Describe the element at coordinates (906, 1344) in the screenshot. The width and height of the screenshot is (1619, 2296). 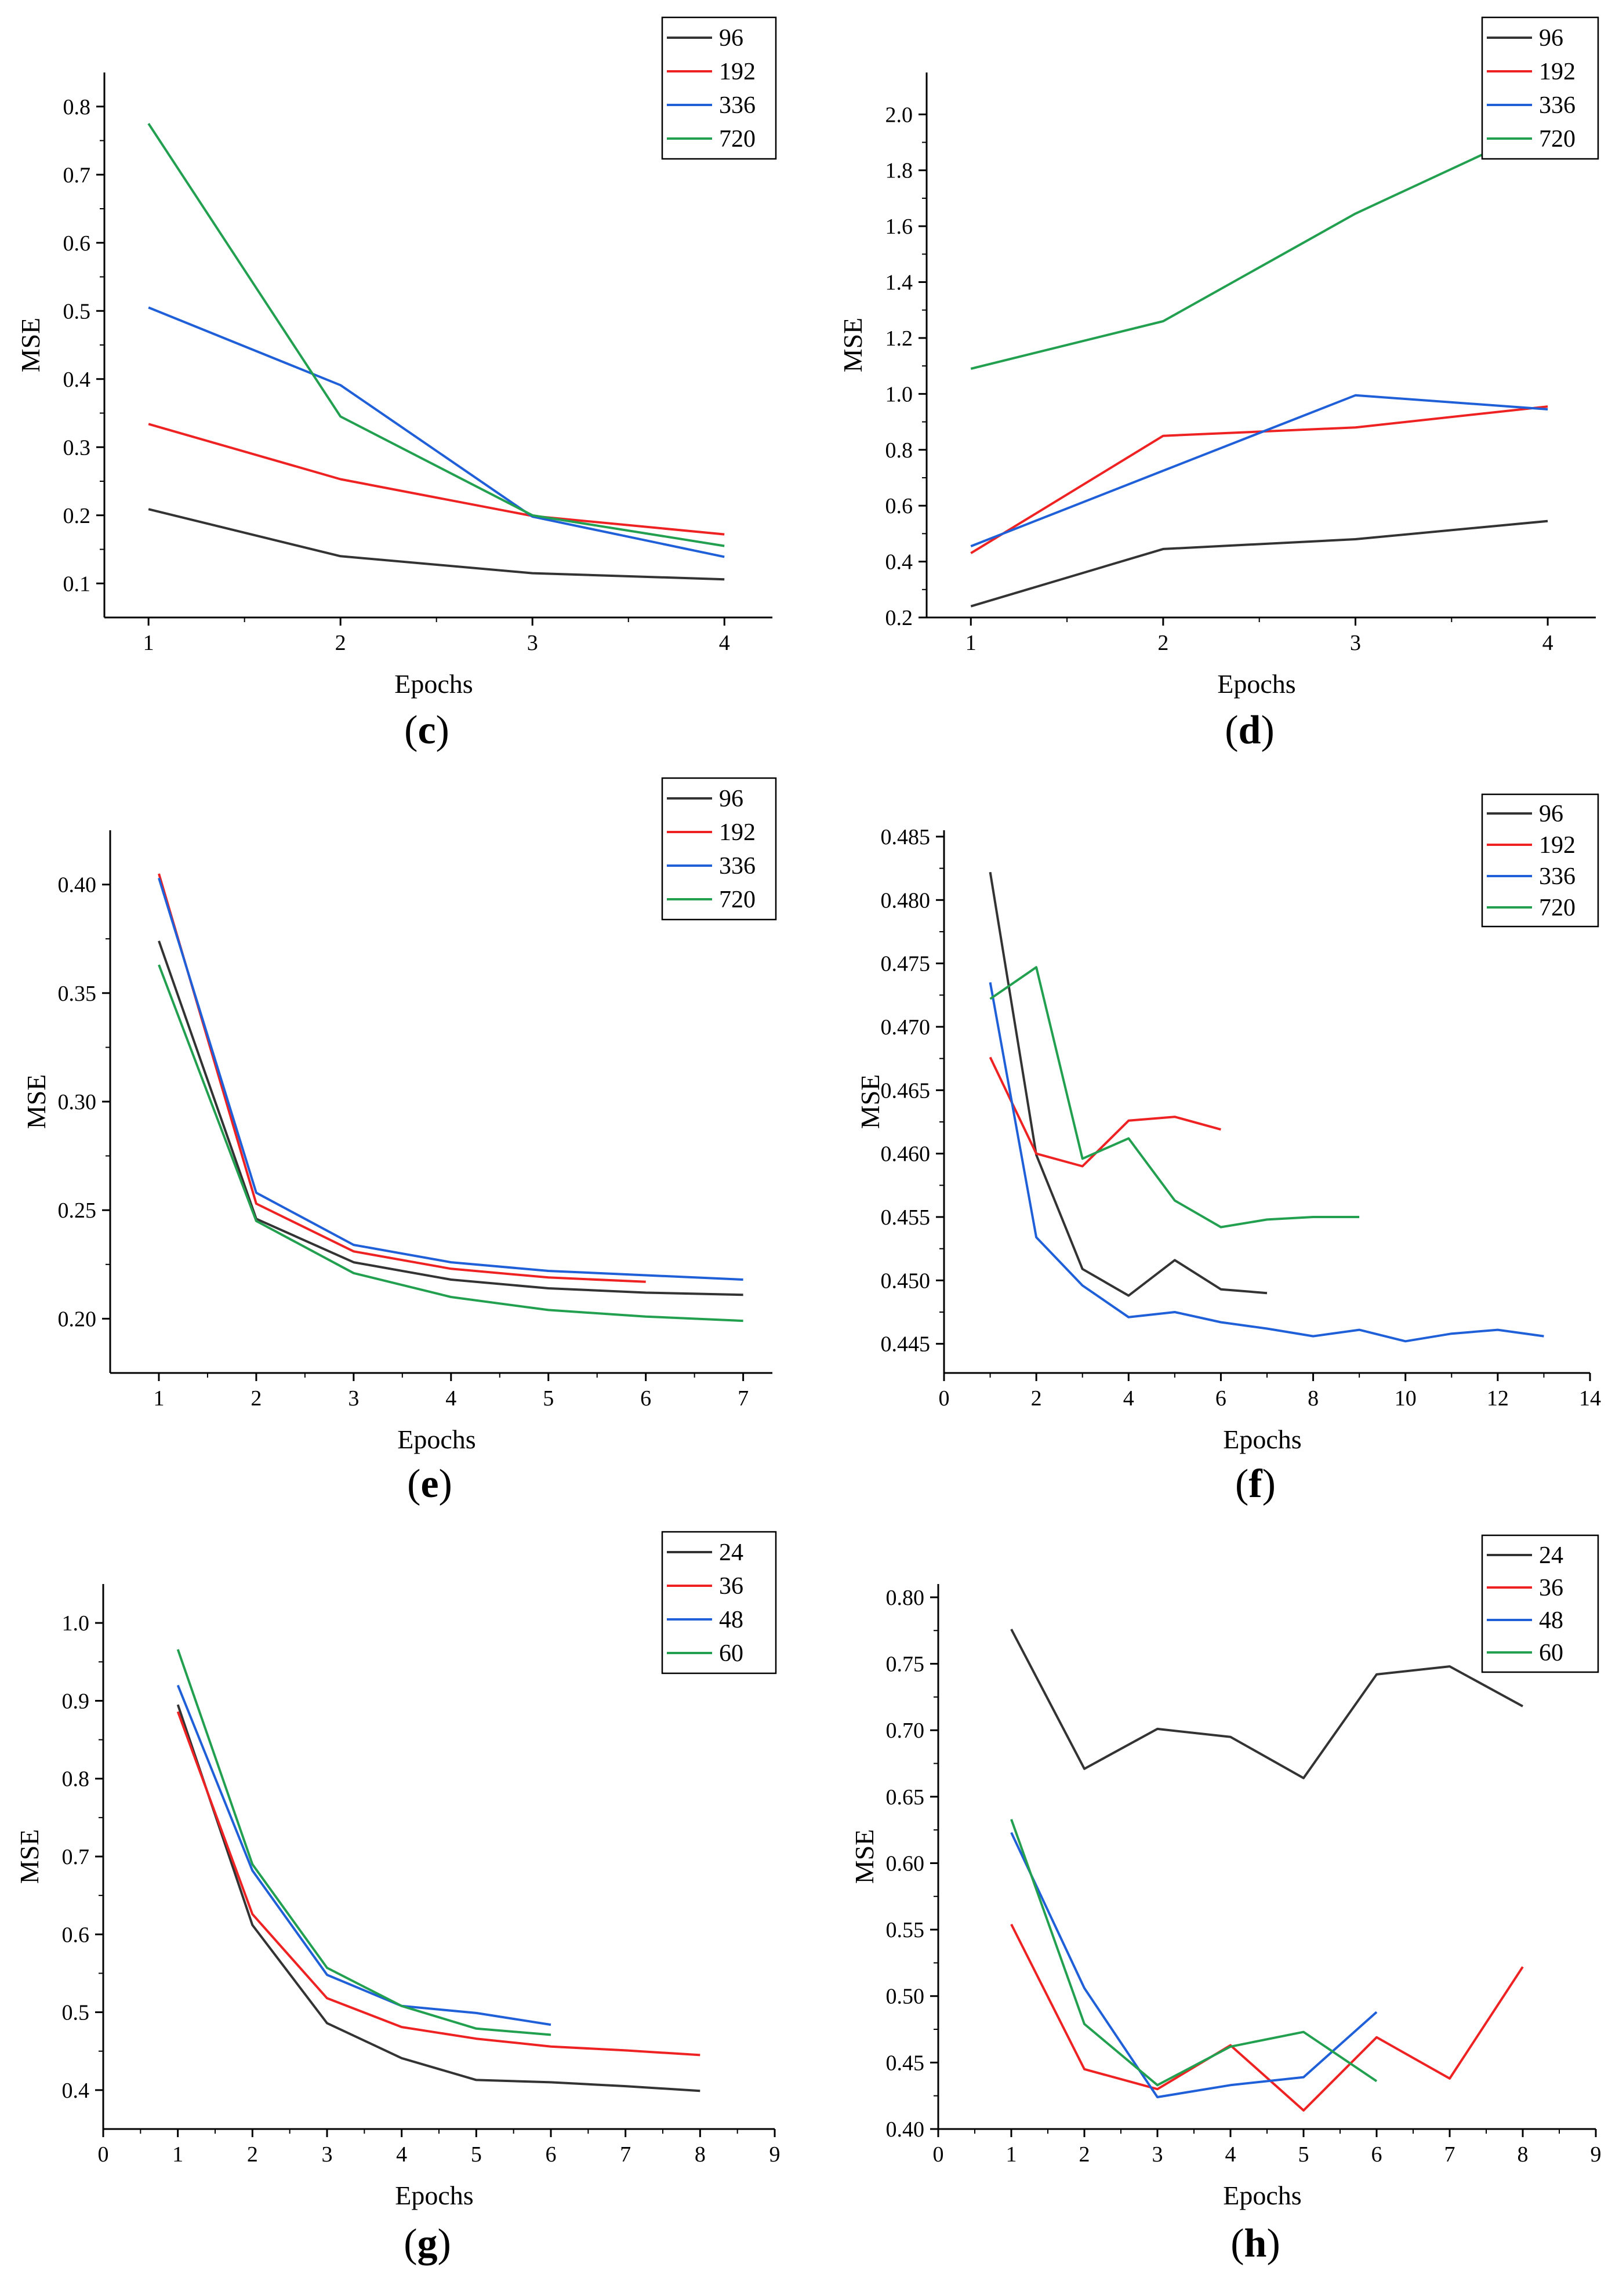
I see `y-tick-label: 0.445` at that location.